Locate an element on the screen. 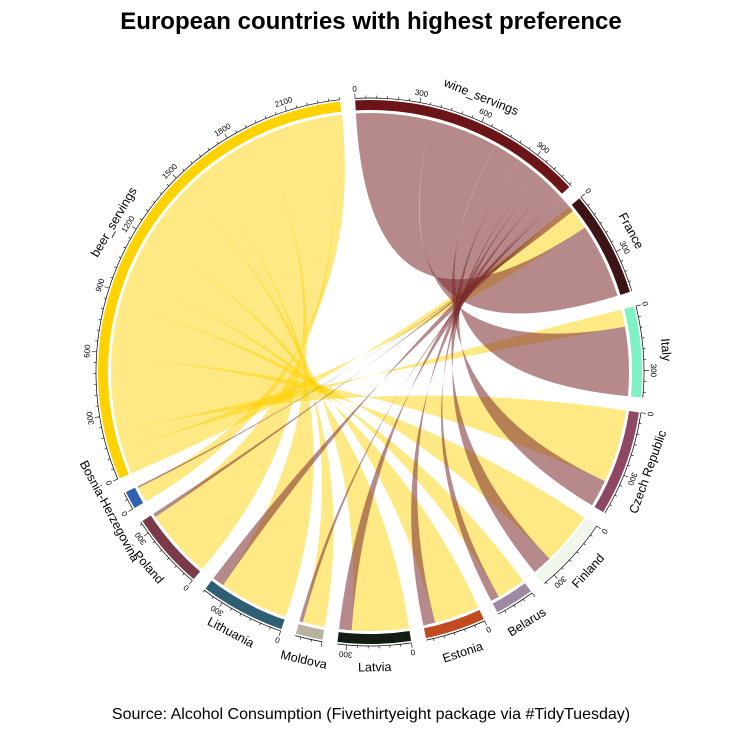  sector-track-belarus is located at coordinates (511, 598).